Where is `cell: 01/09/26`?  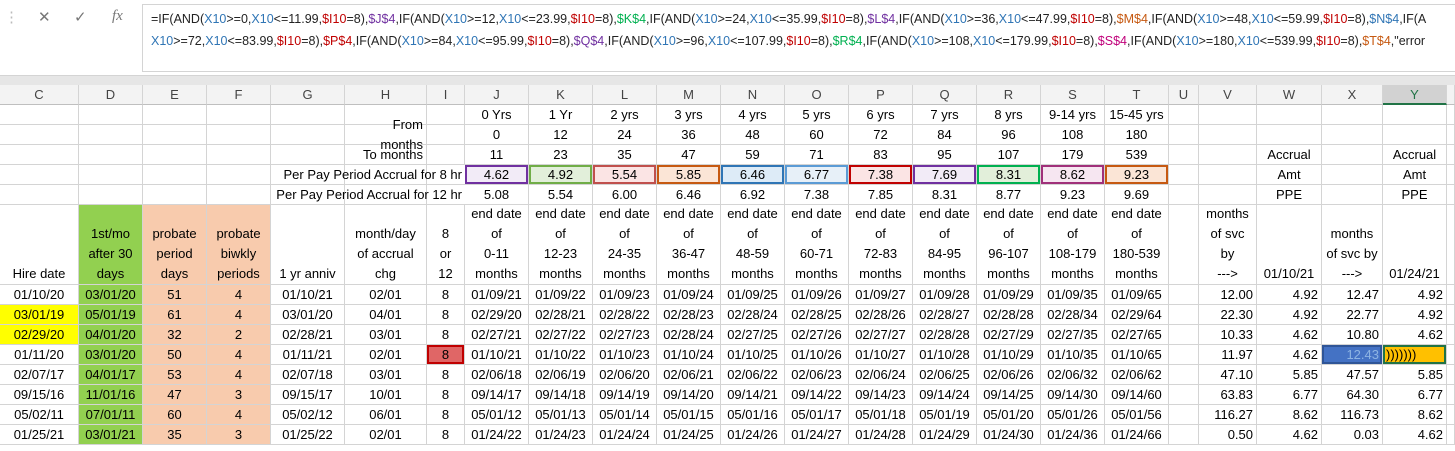
cell: 01/09/26 is located at coordinates (817, 295).